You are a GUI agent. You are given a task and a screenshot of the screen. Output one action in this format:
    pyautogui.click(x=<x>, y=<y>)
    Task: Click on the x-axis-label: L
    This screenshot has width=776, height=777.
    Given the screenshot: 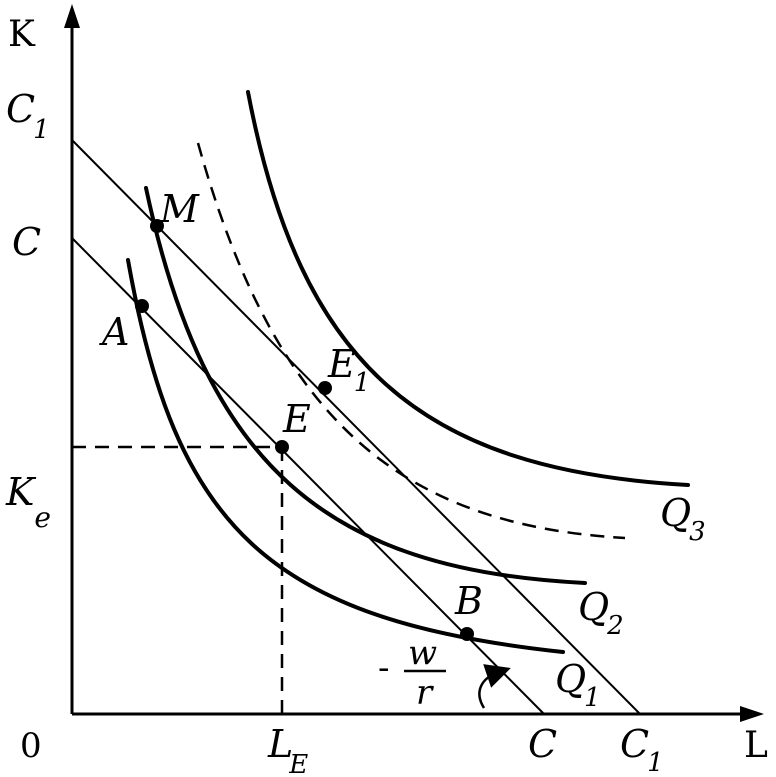 What is the action you would take?
    pyautogui.click(x=756, y=745)
    